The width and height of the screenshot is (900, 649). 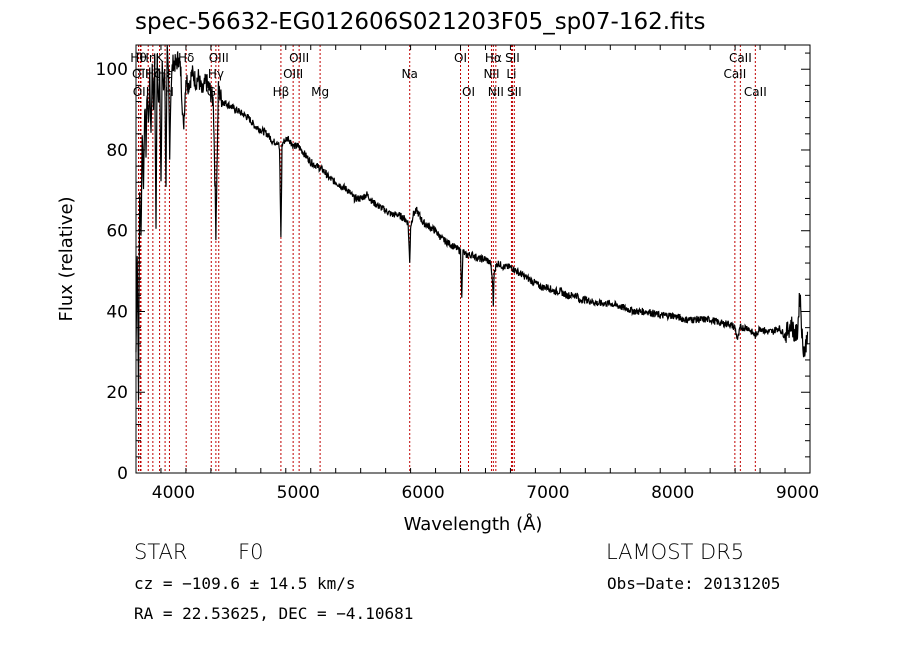 What do you see at coordinates (169, 92) in the screenshot?
I see `line-label: H` at bounding box center [169, 92].